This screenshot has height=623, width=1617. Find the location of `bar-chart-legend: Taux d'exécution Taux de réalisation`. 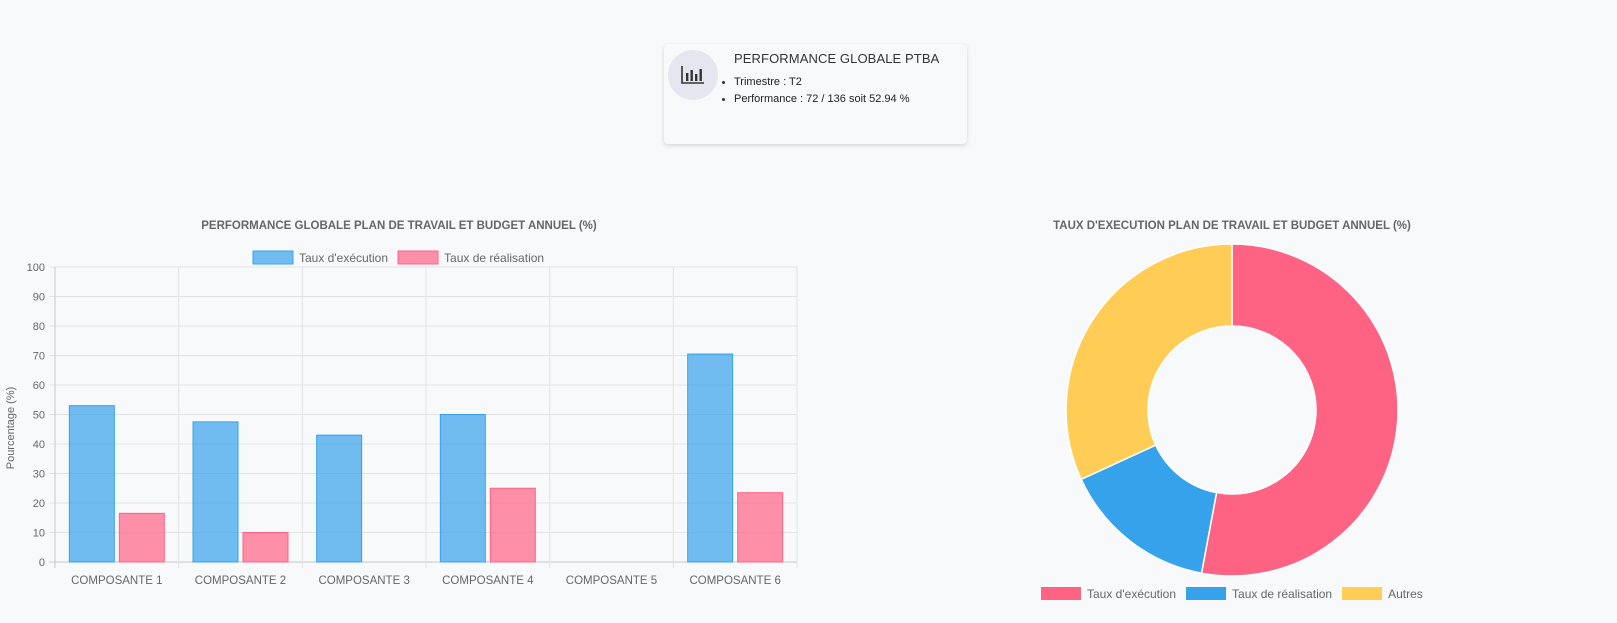

bar-chart-legend: Taux d'exécution Taux de réalisation is located at coordinates (398, 257).